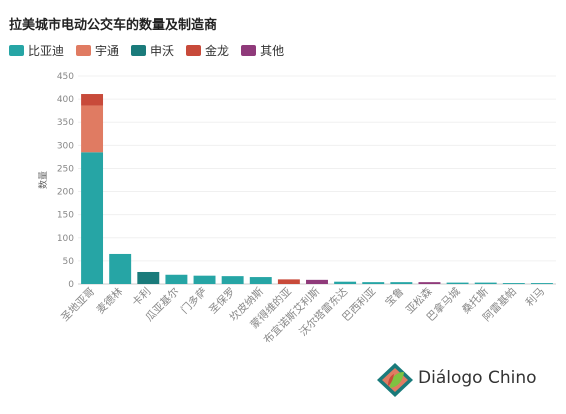  What do you see at coordinates (535, 297) in the screenshot?
I see `x-tick-label: 利马` at bounding box center [535, 297].